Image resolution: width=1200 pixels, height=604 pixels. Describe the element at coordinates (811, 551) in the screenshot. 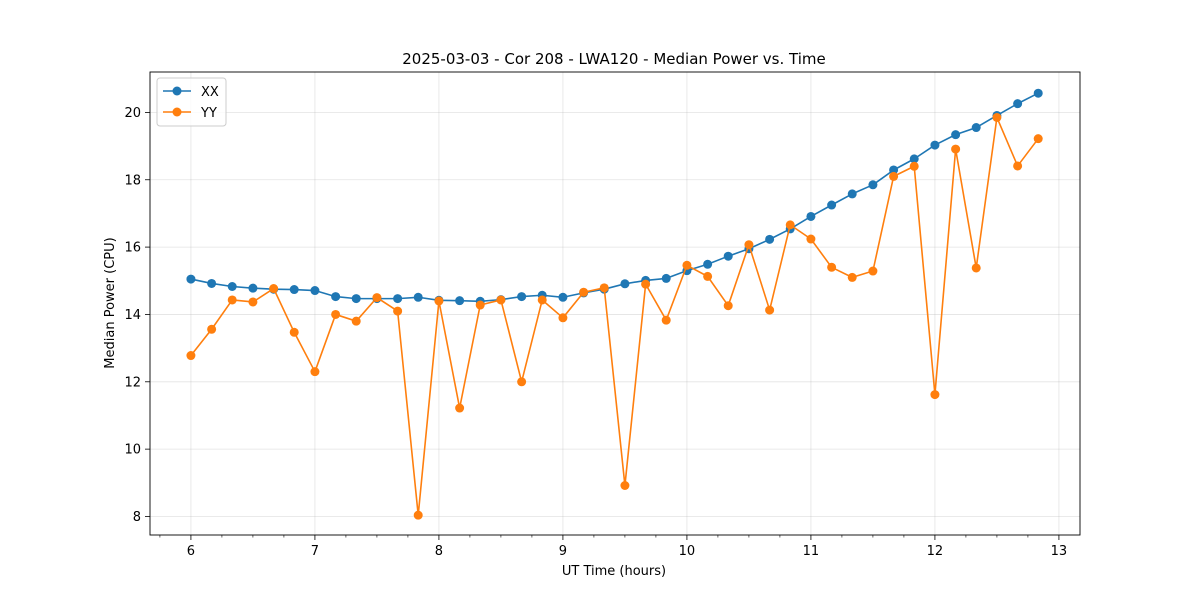

I see `x-tick-label: 11` at that location.